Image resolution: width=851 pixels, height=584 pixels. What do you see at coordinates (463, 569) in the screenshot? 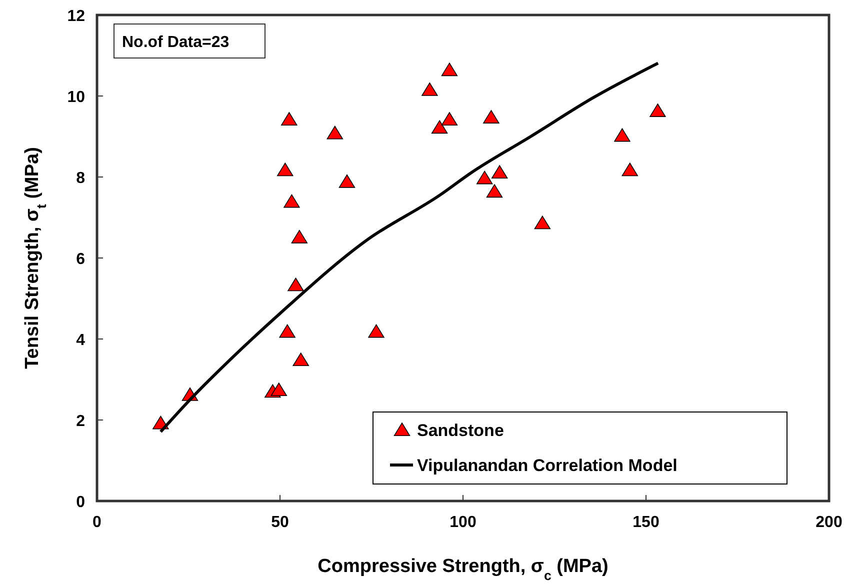
I see `x-axis-title: Compressive Strength, σ$_{c}$ (MPa)` at bounding box center [463, 569].